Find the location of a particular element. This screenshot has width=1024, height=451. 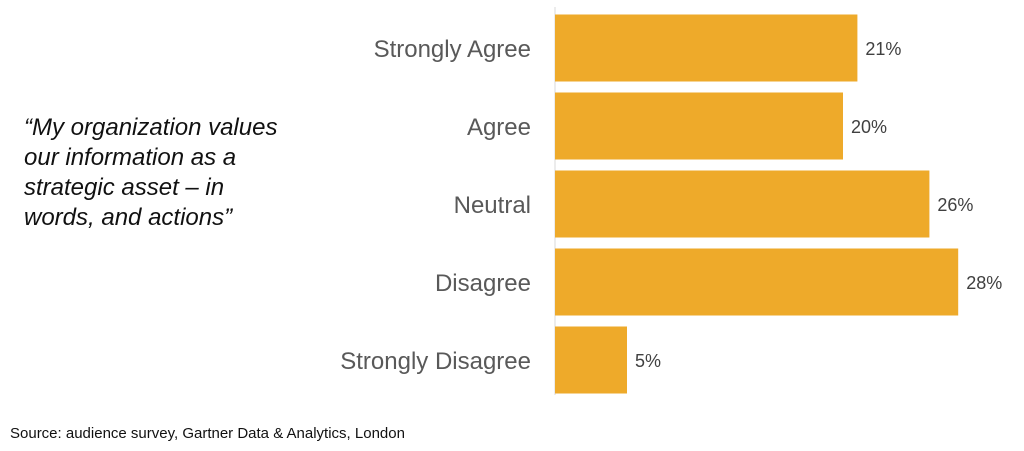

value-label: 28% is located at coordinates (984, 283).